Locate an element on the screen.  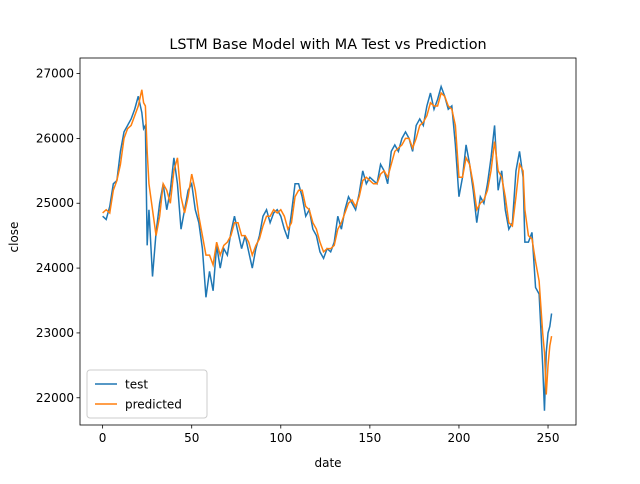
x-tick-label: 200 is located at coordinates (458, 438).